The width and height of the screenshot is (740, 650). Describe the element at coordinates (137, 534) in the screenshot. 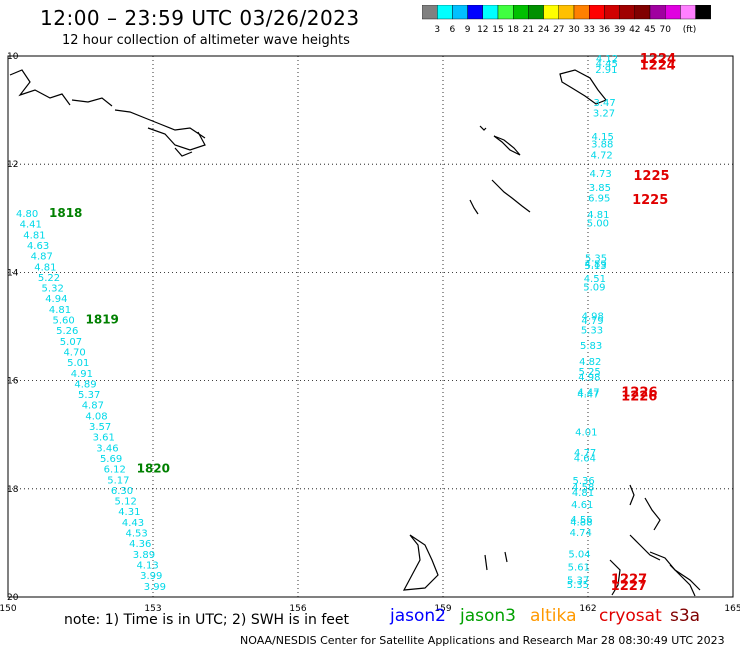

I see `swh-value-label: 4.53` at that location.